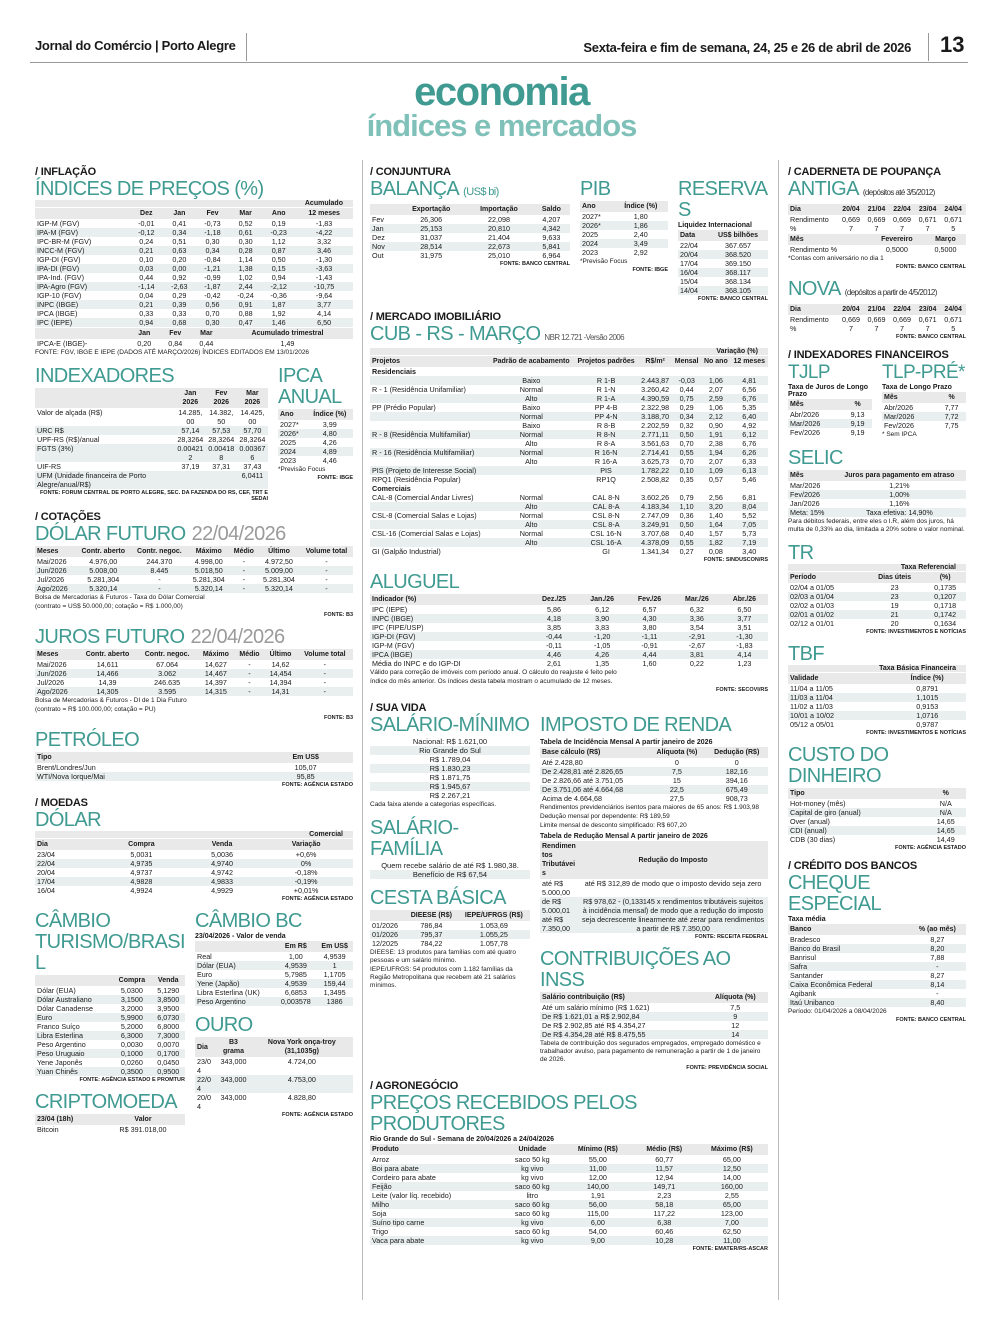 This screenshot has width=1003, height=1344. I want to click on table-cell: 0,1718, so click(945, 605).